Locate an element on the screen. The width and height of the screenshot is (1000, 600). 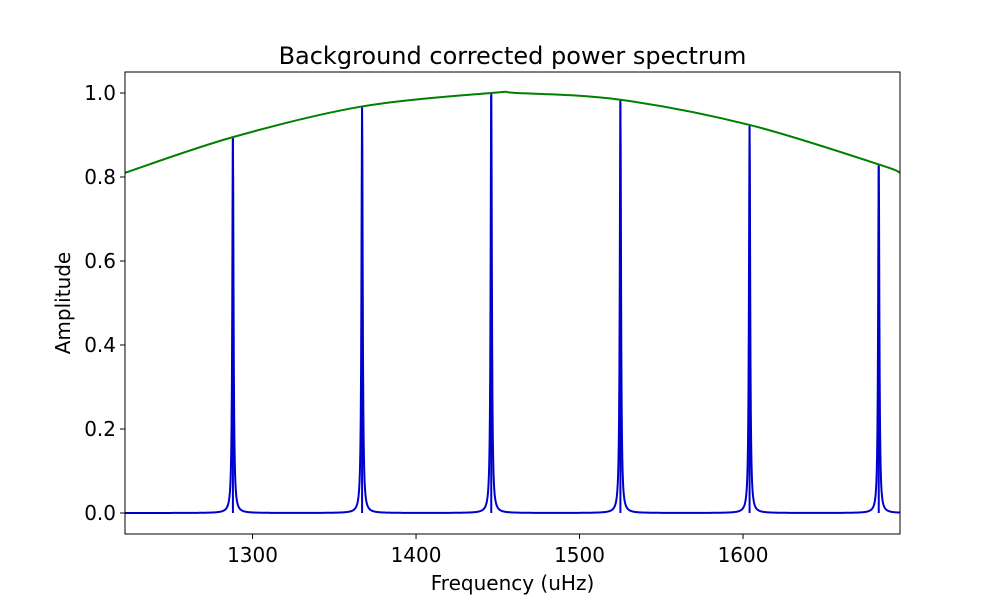
y-tick-label: 0.8 is located at coordinates (100, 177).